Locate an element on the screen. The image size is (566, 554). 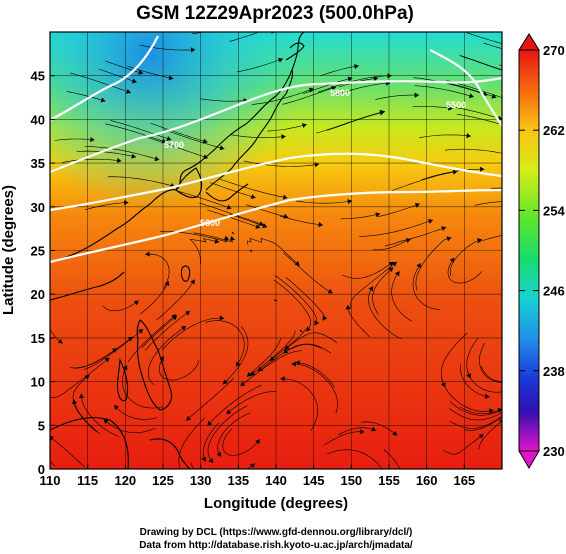
contour-label: 5500 is located at coordinates (456, 105).